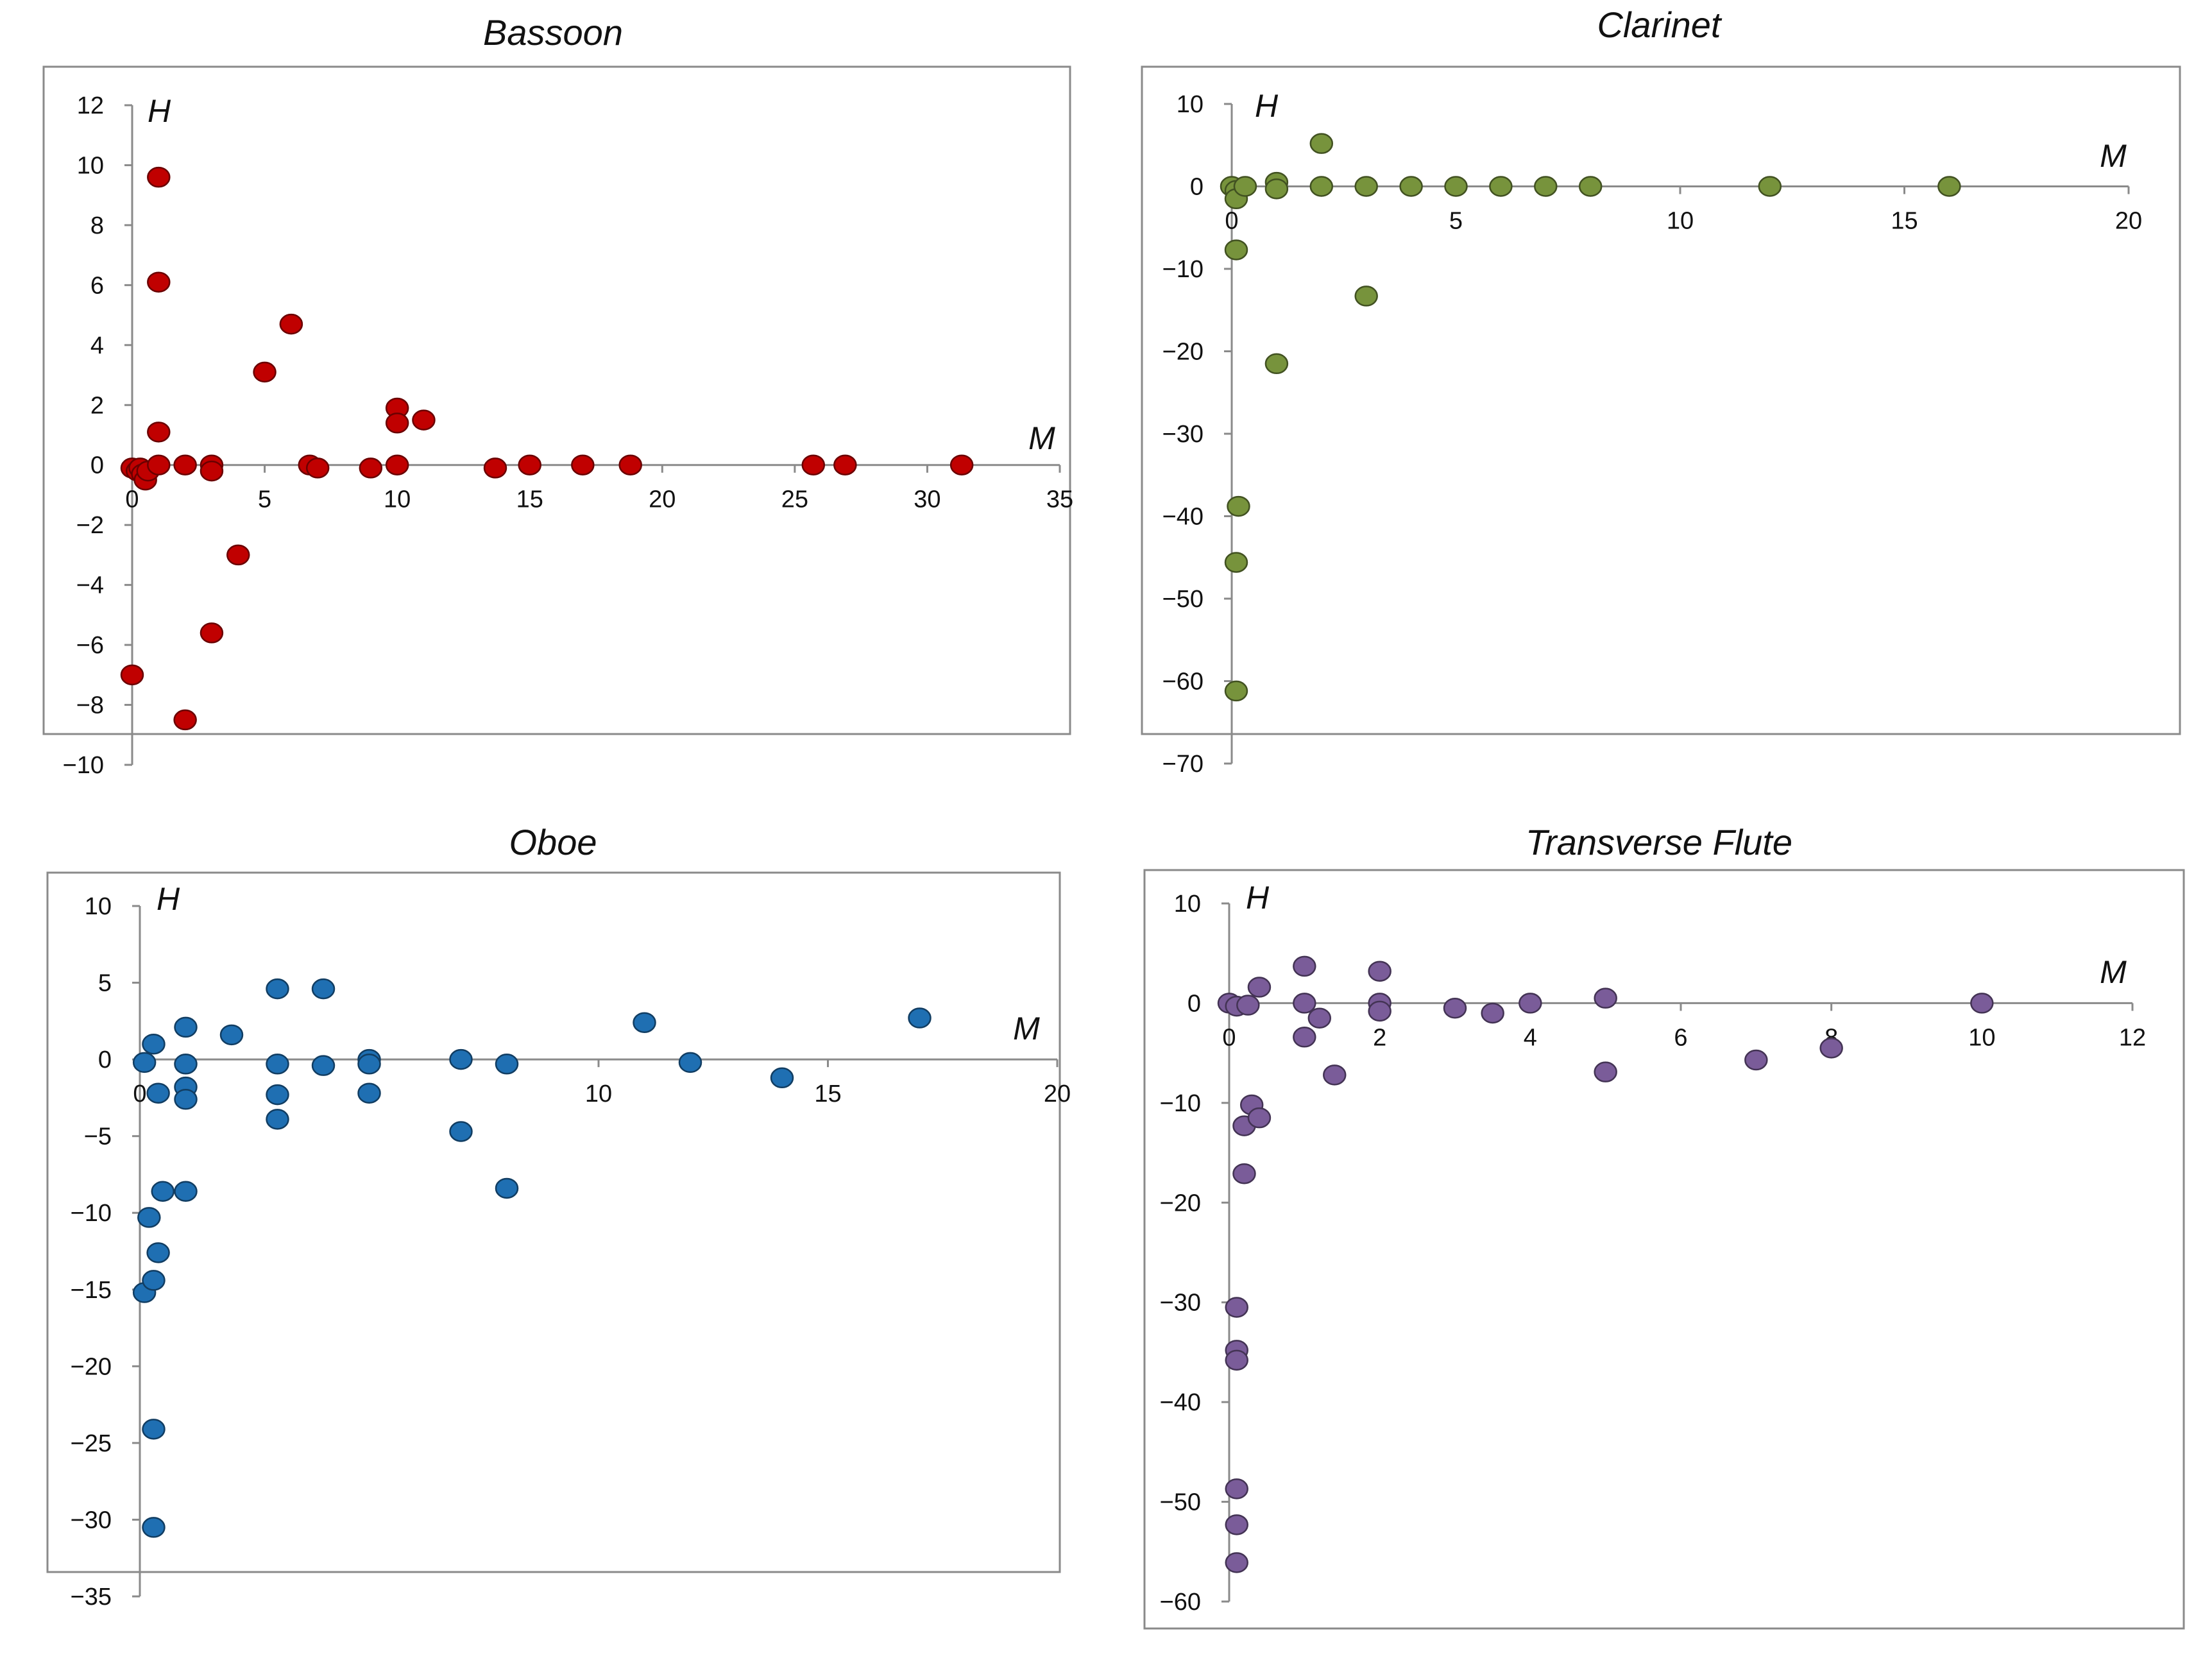  What do you see at coordinates (1183, 764) in the screenshot?
I see `y-tick-label: −70` at bounding box center [1183, 764].